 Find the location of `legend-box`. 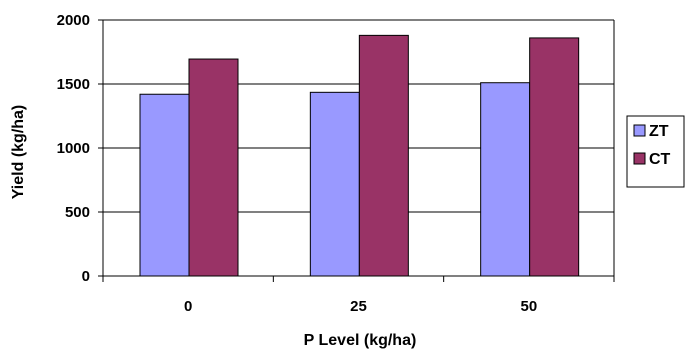

legend-box is located at coordinates (655, 151).